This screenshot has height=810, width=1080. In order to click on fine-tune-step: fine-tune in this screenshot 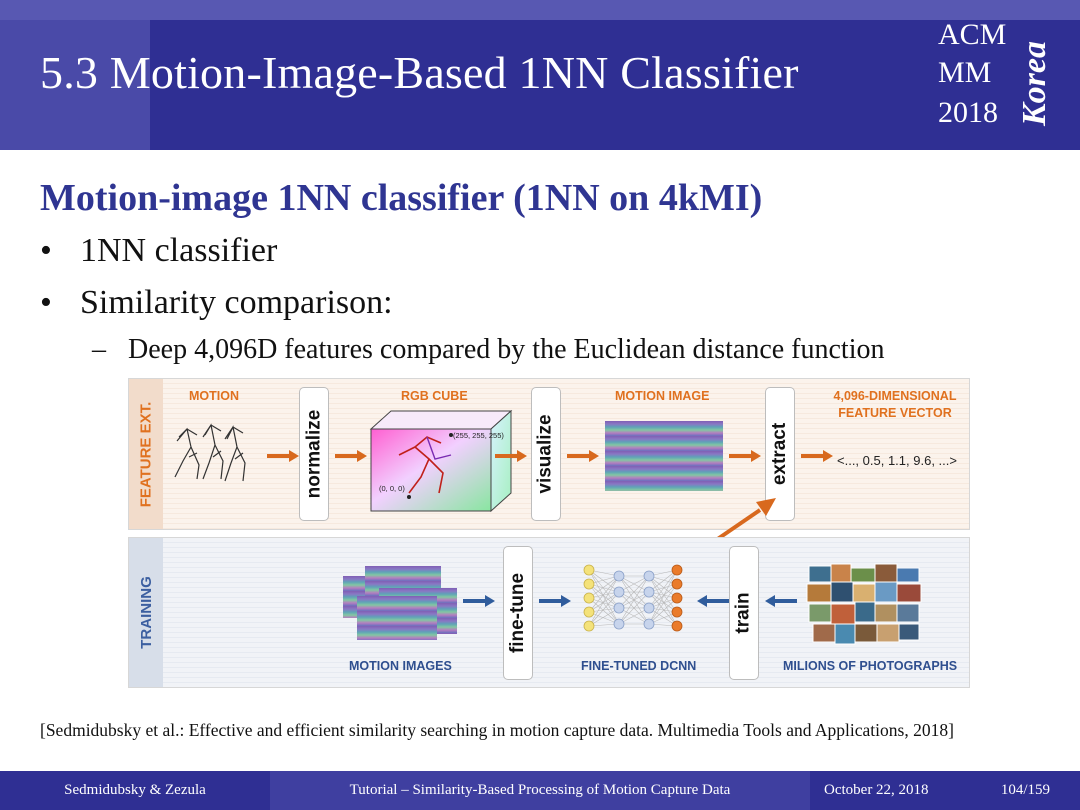, I will do `click(518, 613)`.